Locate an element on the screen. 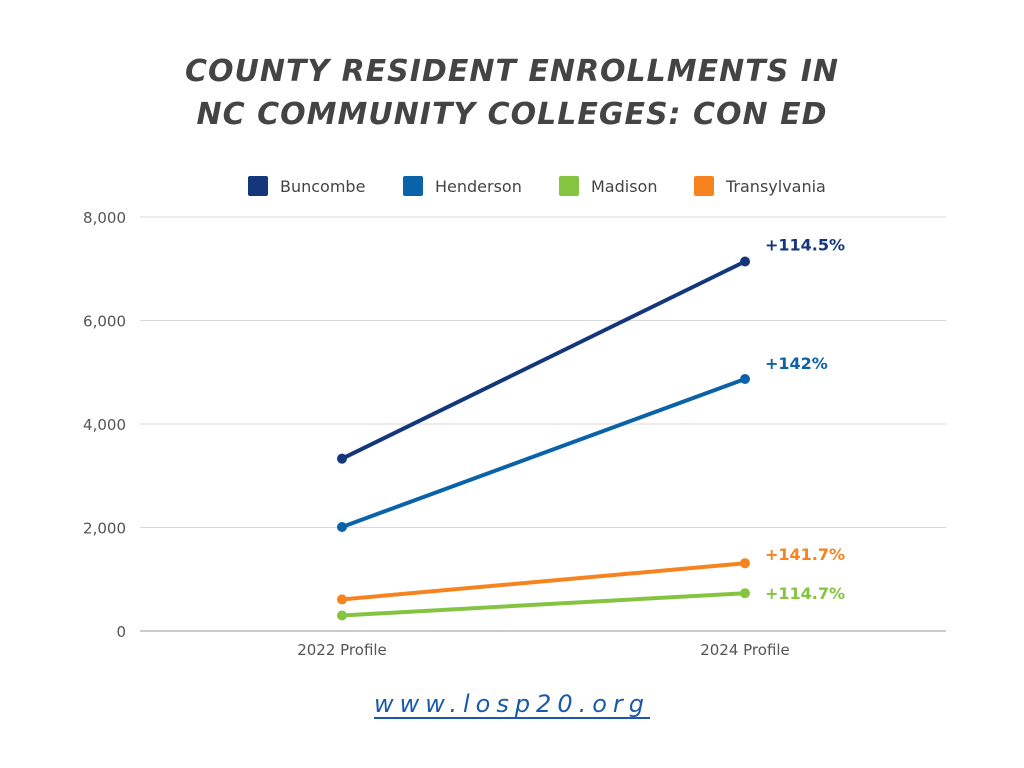 Image resolution: width=1024 pixels, height=768 pixels. legend-item-madison: Madison is located at coordinates (608, 186).